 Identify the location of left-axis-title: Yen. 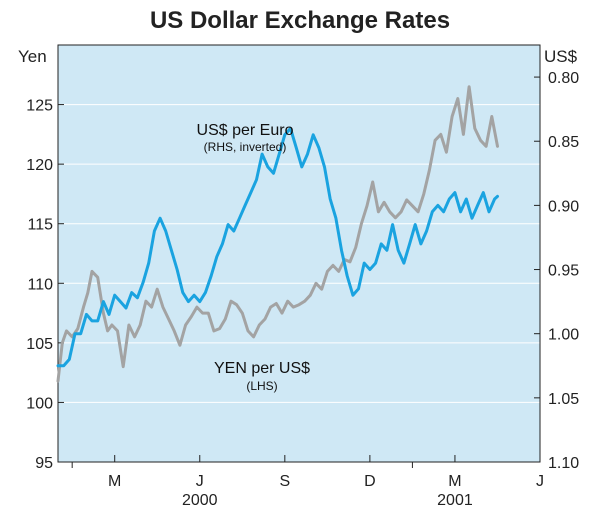
(32, 56).